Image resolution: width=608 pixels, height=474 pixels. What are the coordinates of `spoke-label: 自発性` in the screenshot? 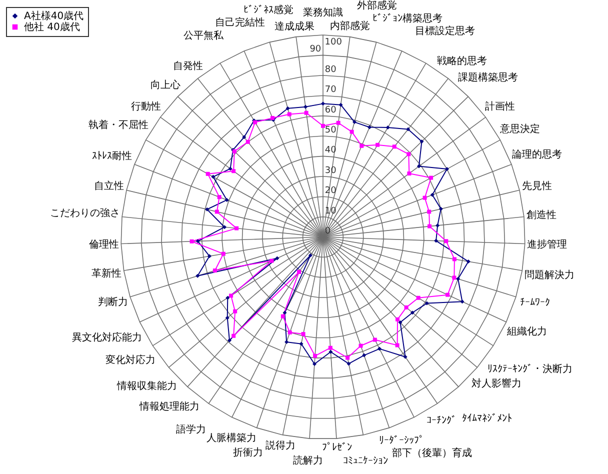 It's located at (187, 66).